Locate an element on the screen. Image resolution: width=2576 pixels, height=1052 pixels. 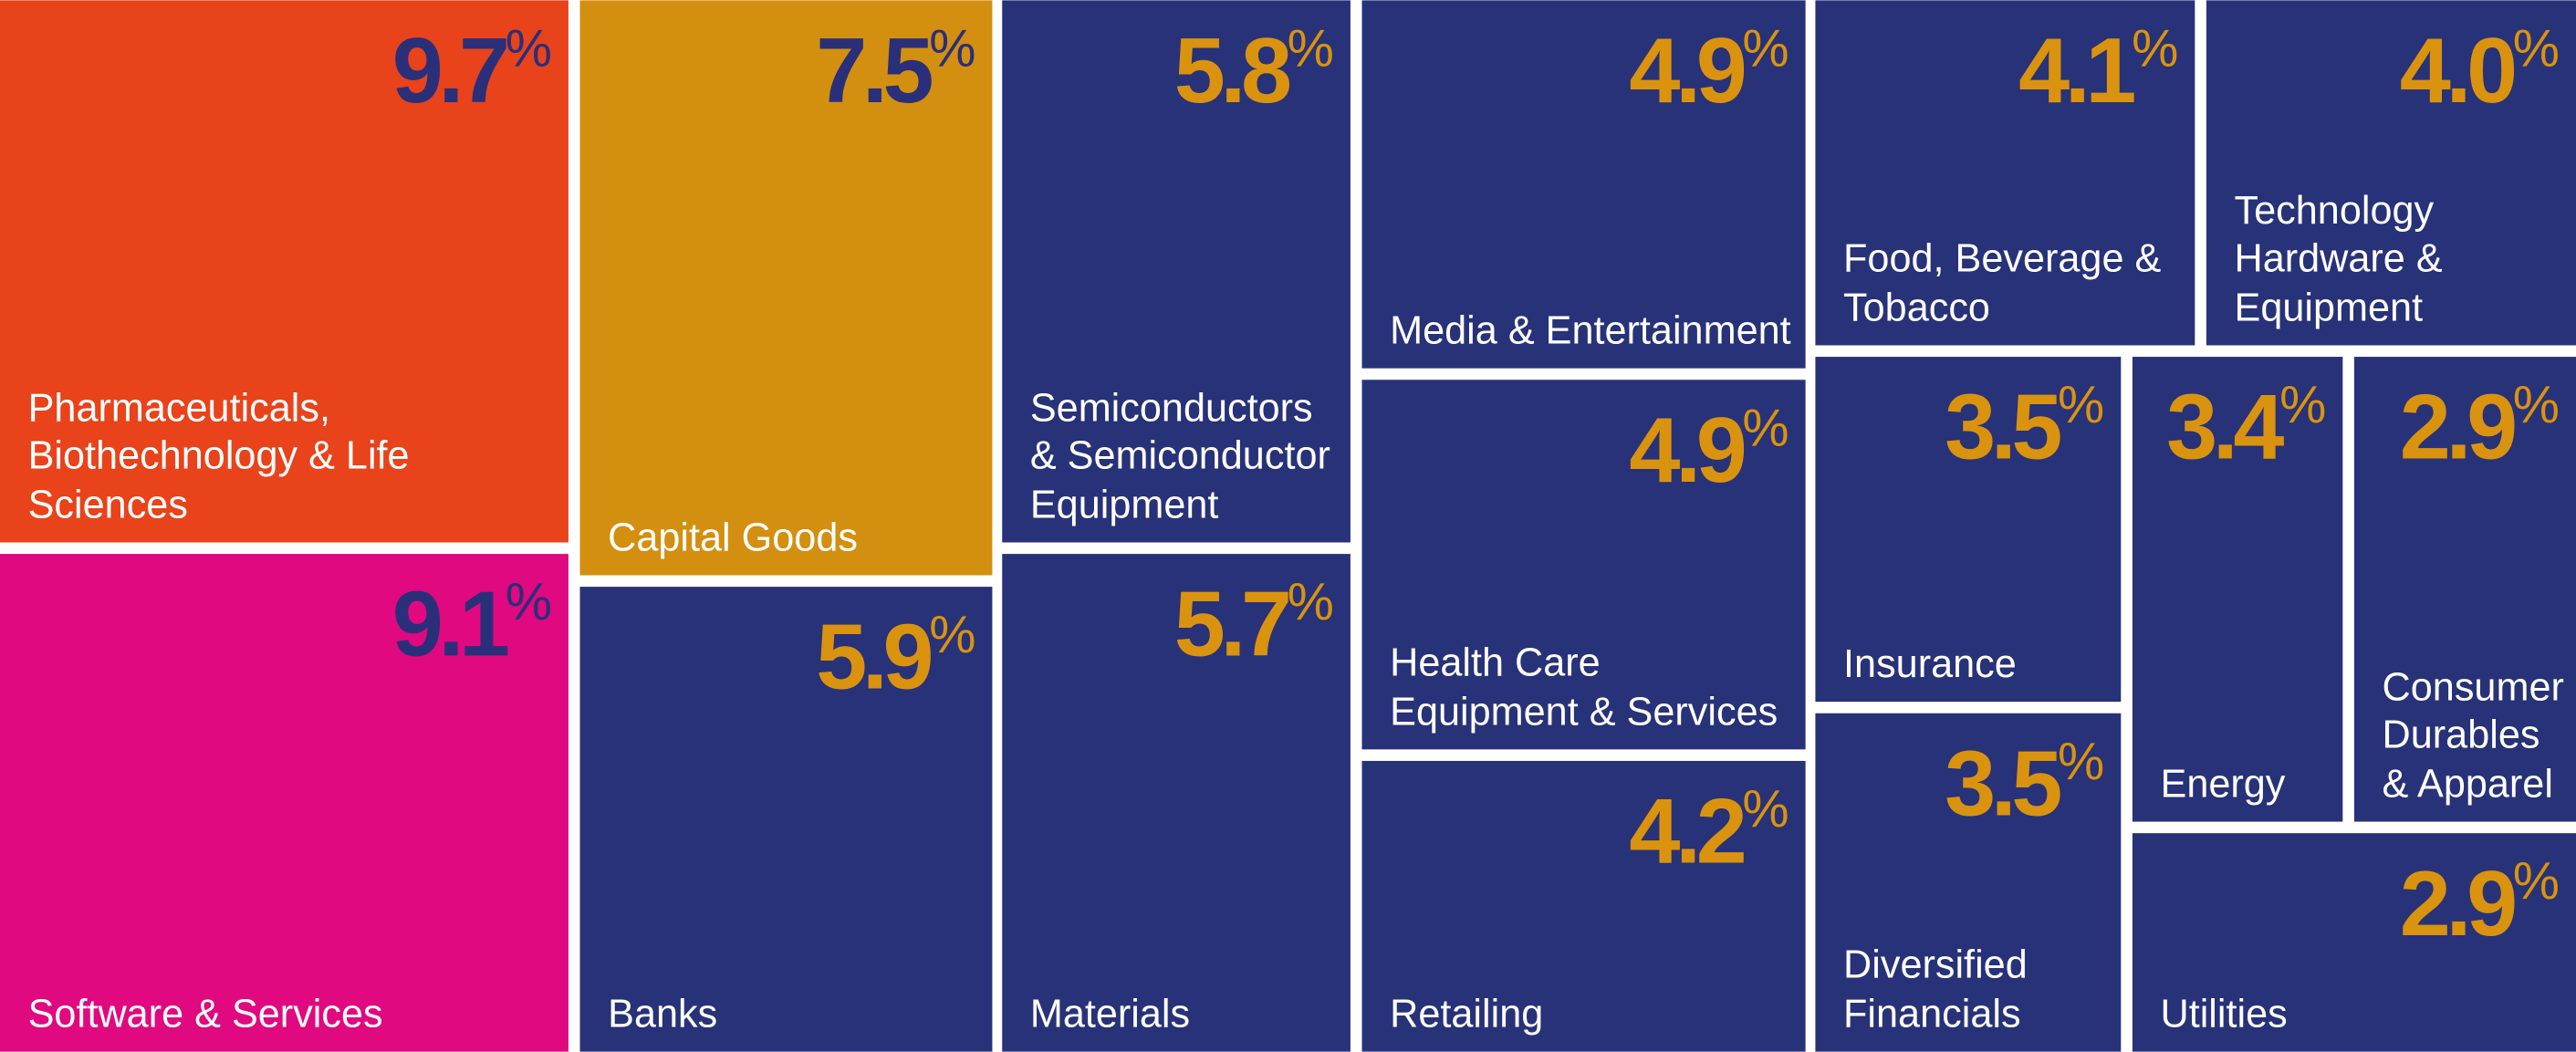
label-box: Banks is located at coordinates (786, 819).